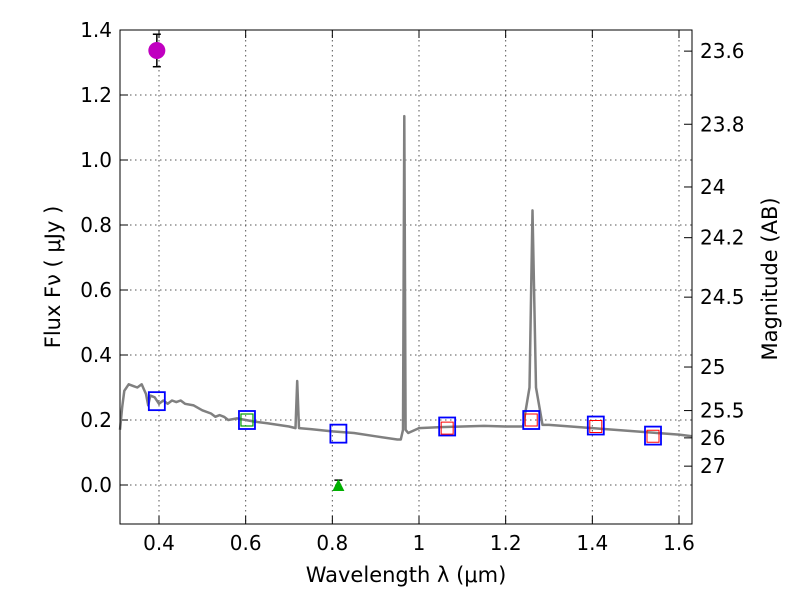 This screenshot has width=800, height=600. I want to click on y-tick-label: 0.0, so click(96, 485).